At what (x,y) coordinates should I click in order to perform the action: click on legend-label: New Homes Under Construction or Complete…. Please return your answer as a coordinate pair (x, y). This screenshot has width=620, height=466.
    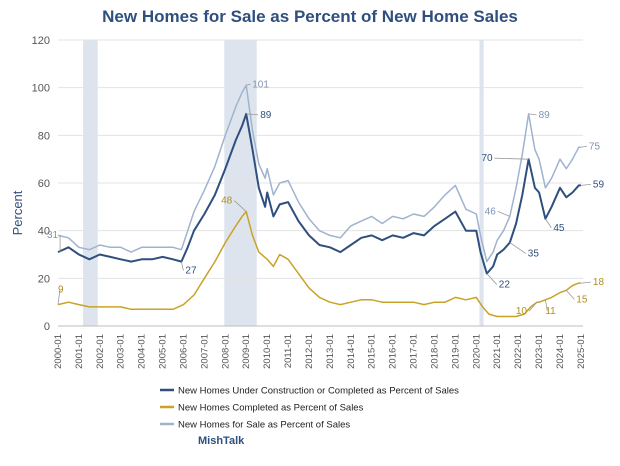
    Looking at the image, I should click on (318, 391).